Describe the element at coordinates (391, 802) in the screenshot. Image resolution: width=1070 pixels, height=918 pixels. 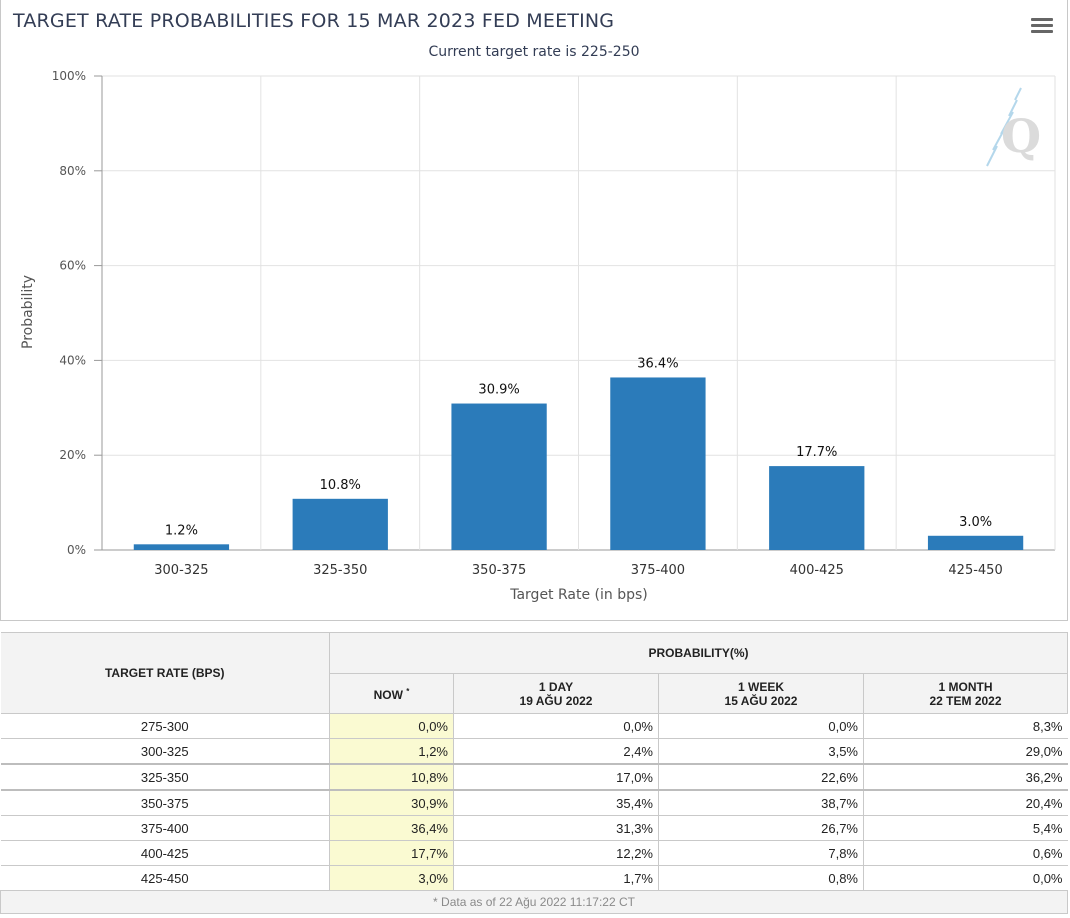
I see `now-cell: 30,9%` at that location.